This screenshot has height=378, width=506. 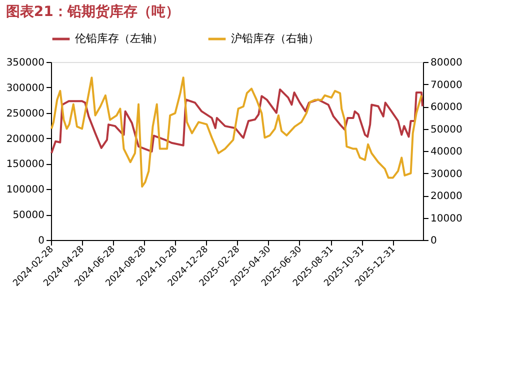 I want to click on y-tick-label: 300000, so click(x=25, y=88).